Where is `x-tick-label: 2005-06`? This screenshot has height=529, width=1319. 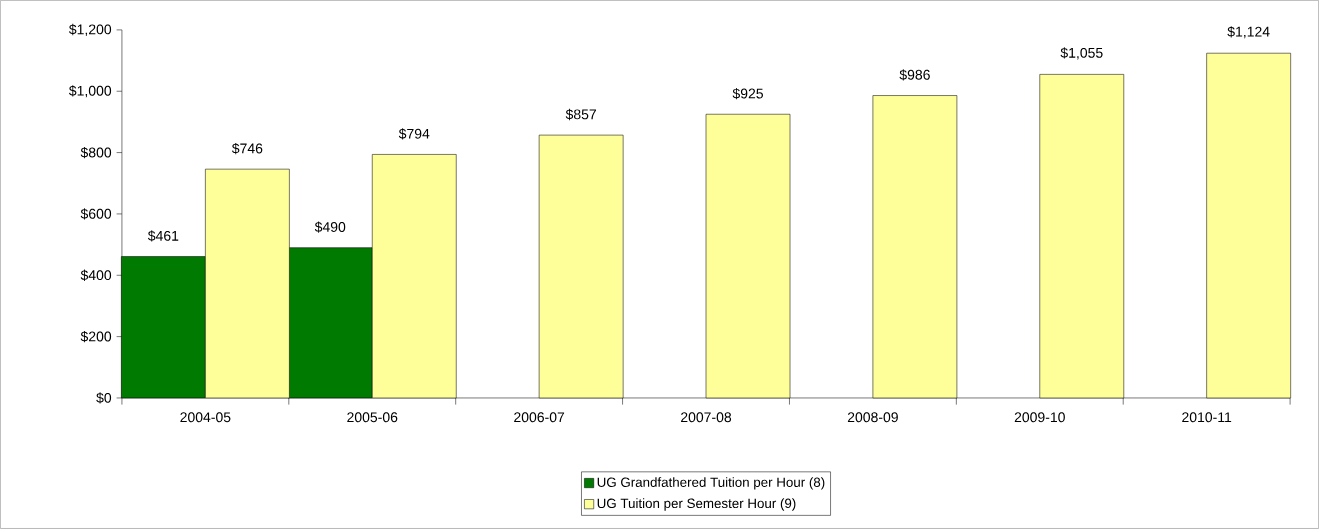
x-tick-label: 2005-06 is located at coordinates (372, 417).